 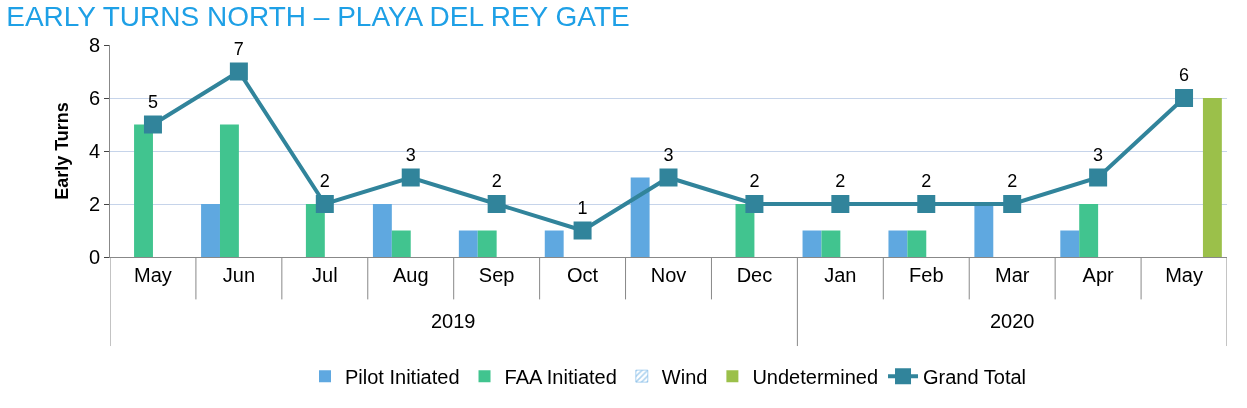 What do you see at coordinates (1098, 275) in the screenshot?
I see `x-tick-label: Apr` at bounding box center [1098, 275].